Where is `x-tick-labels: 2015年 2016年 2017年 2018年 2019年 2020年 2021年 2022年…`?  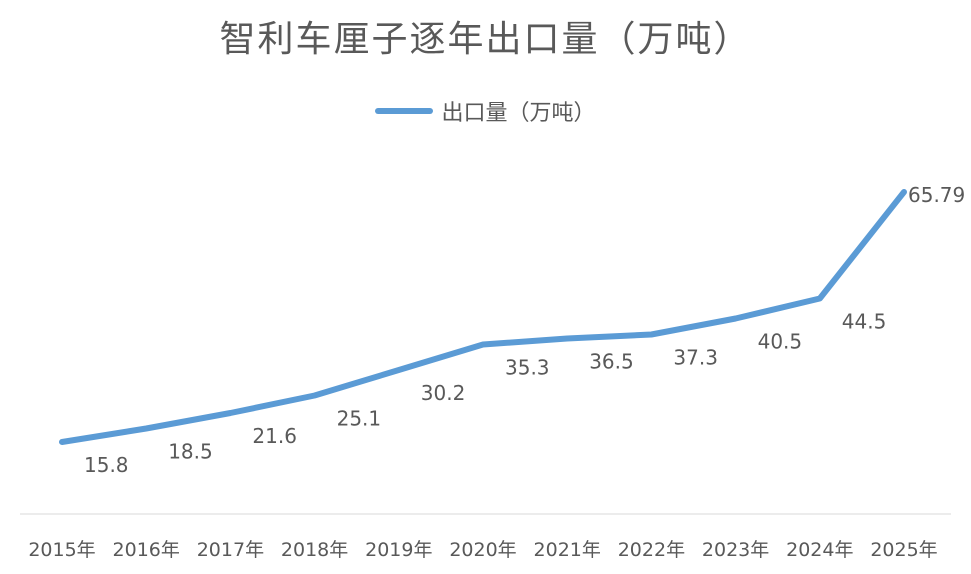 x-tick-labels: 2015年 2016年 2017年 2018年 2019年 2020年 2021年 2022年… is located at coordinates (482, 550).